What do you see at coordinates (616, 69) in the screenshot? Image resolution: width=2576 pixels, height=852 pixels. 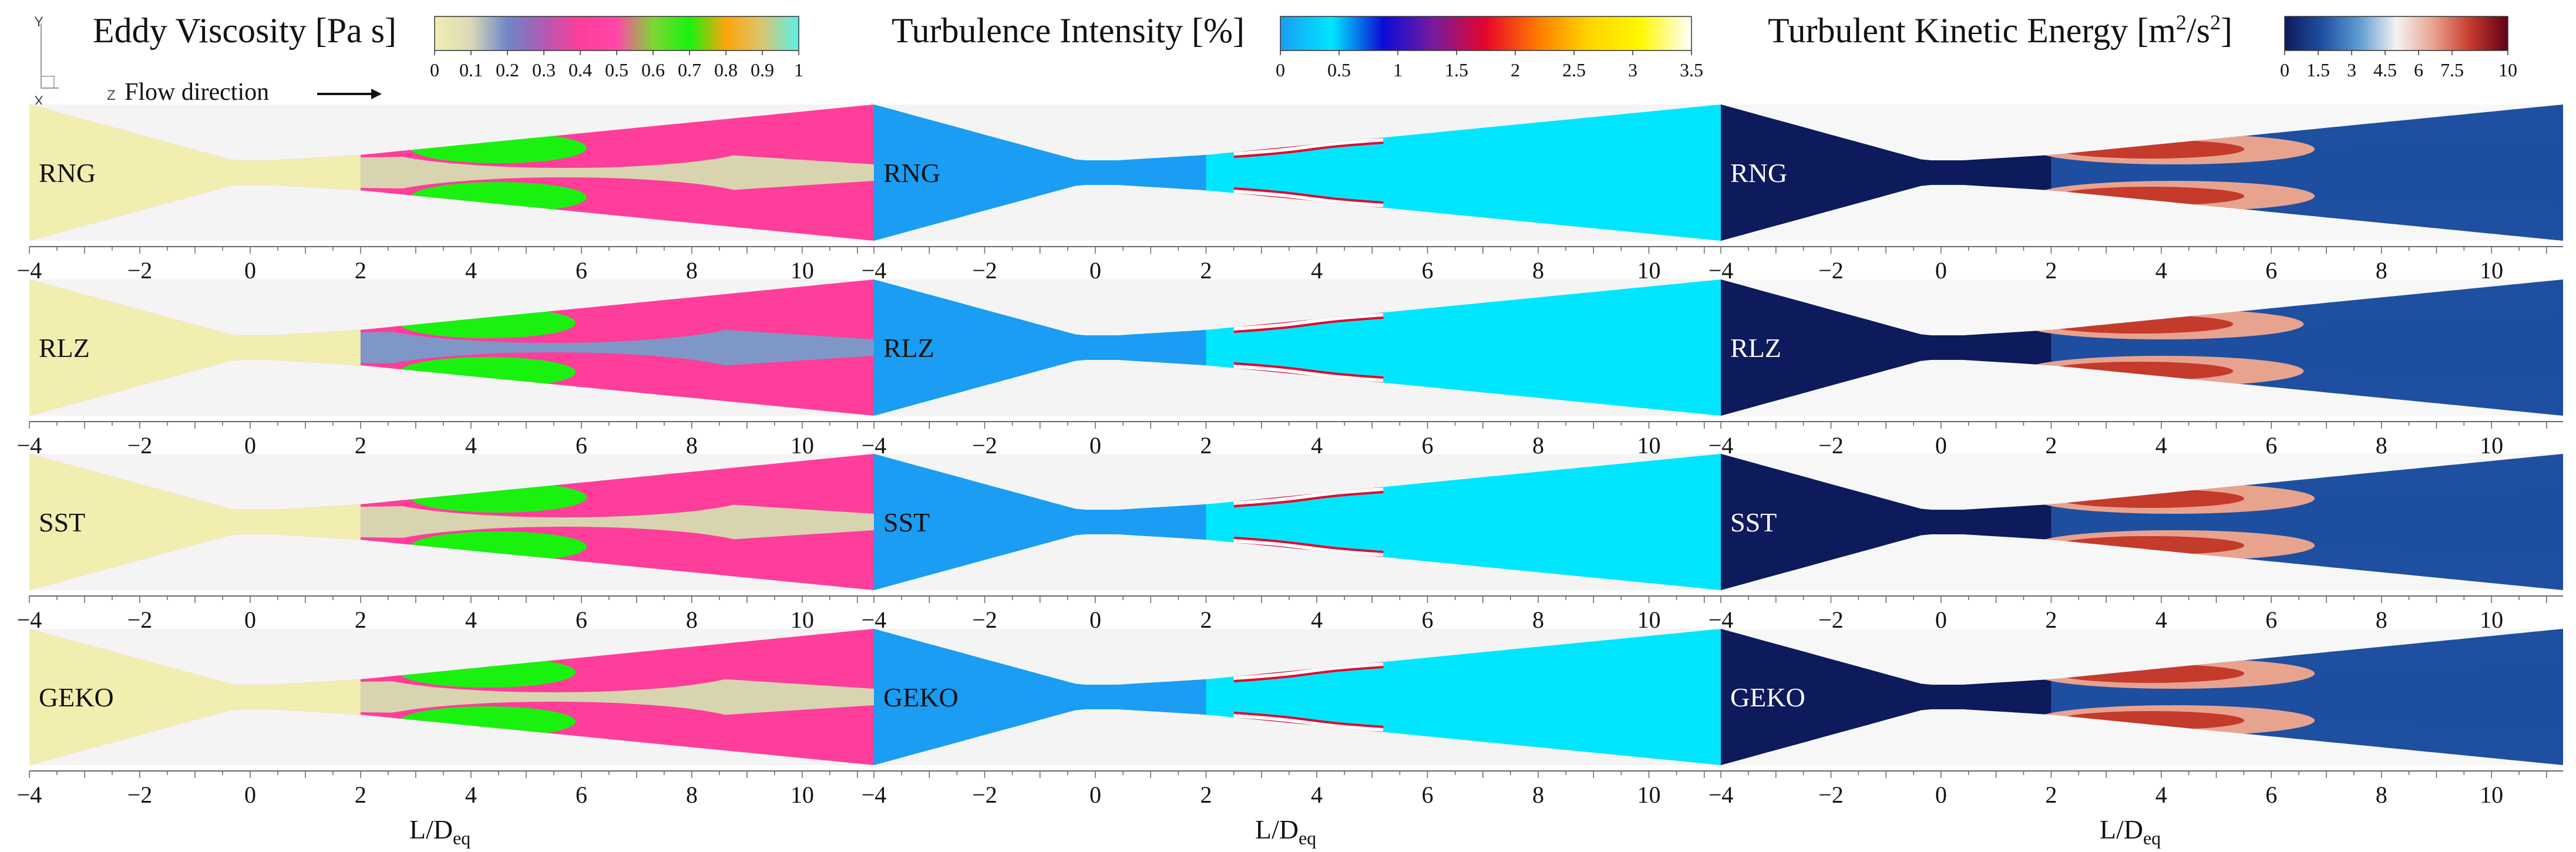 I see `colorbar-eddy-viscosity-tick-label: 0.5` at bounding box center [616, 69].